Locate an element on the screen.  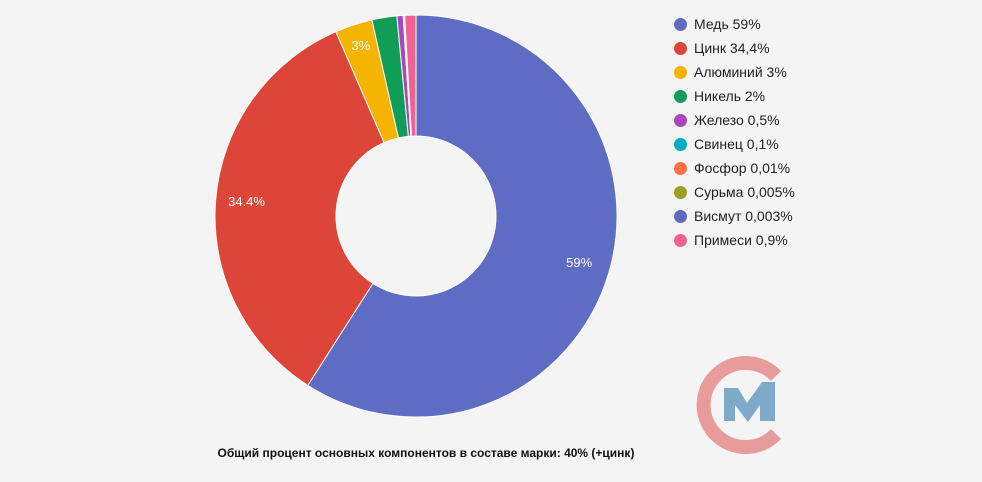
legend-label-6: Свинец 0,1% is located at coordinates (736, 144).